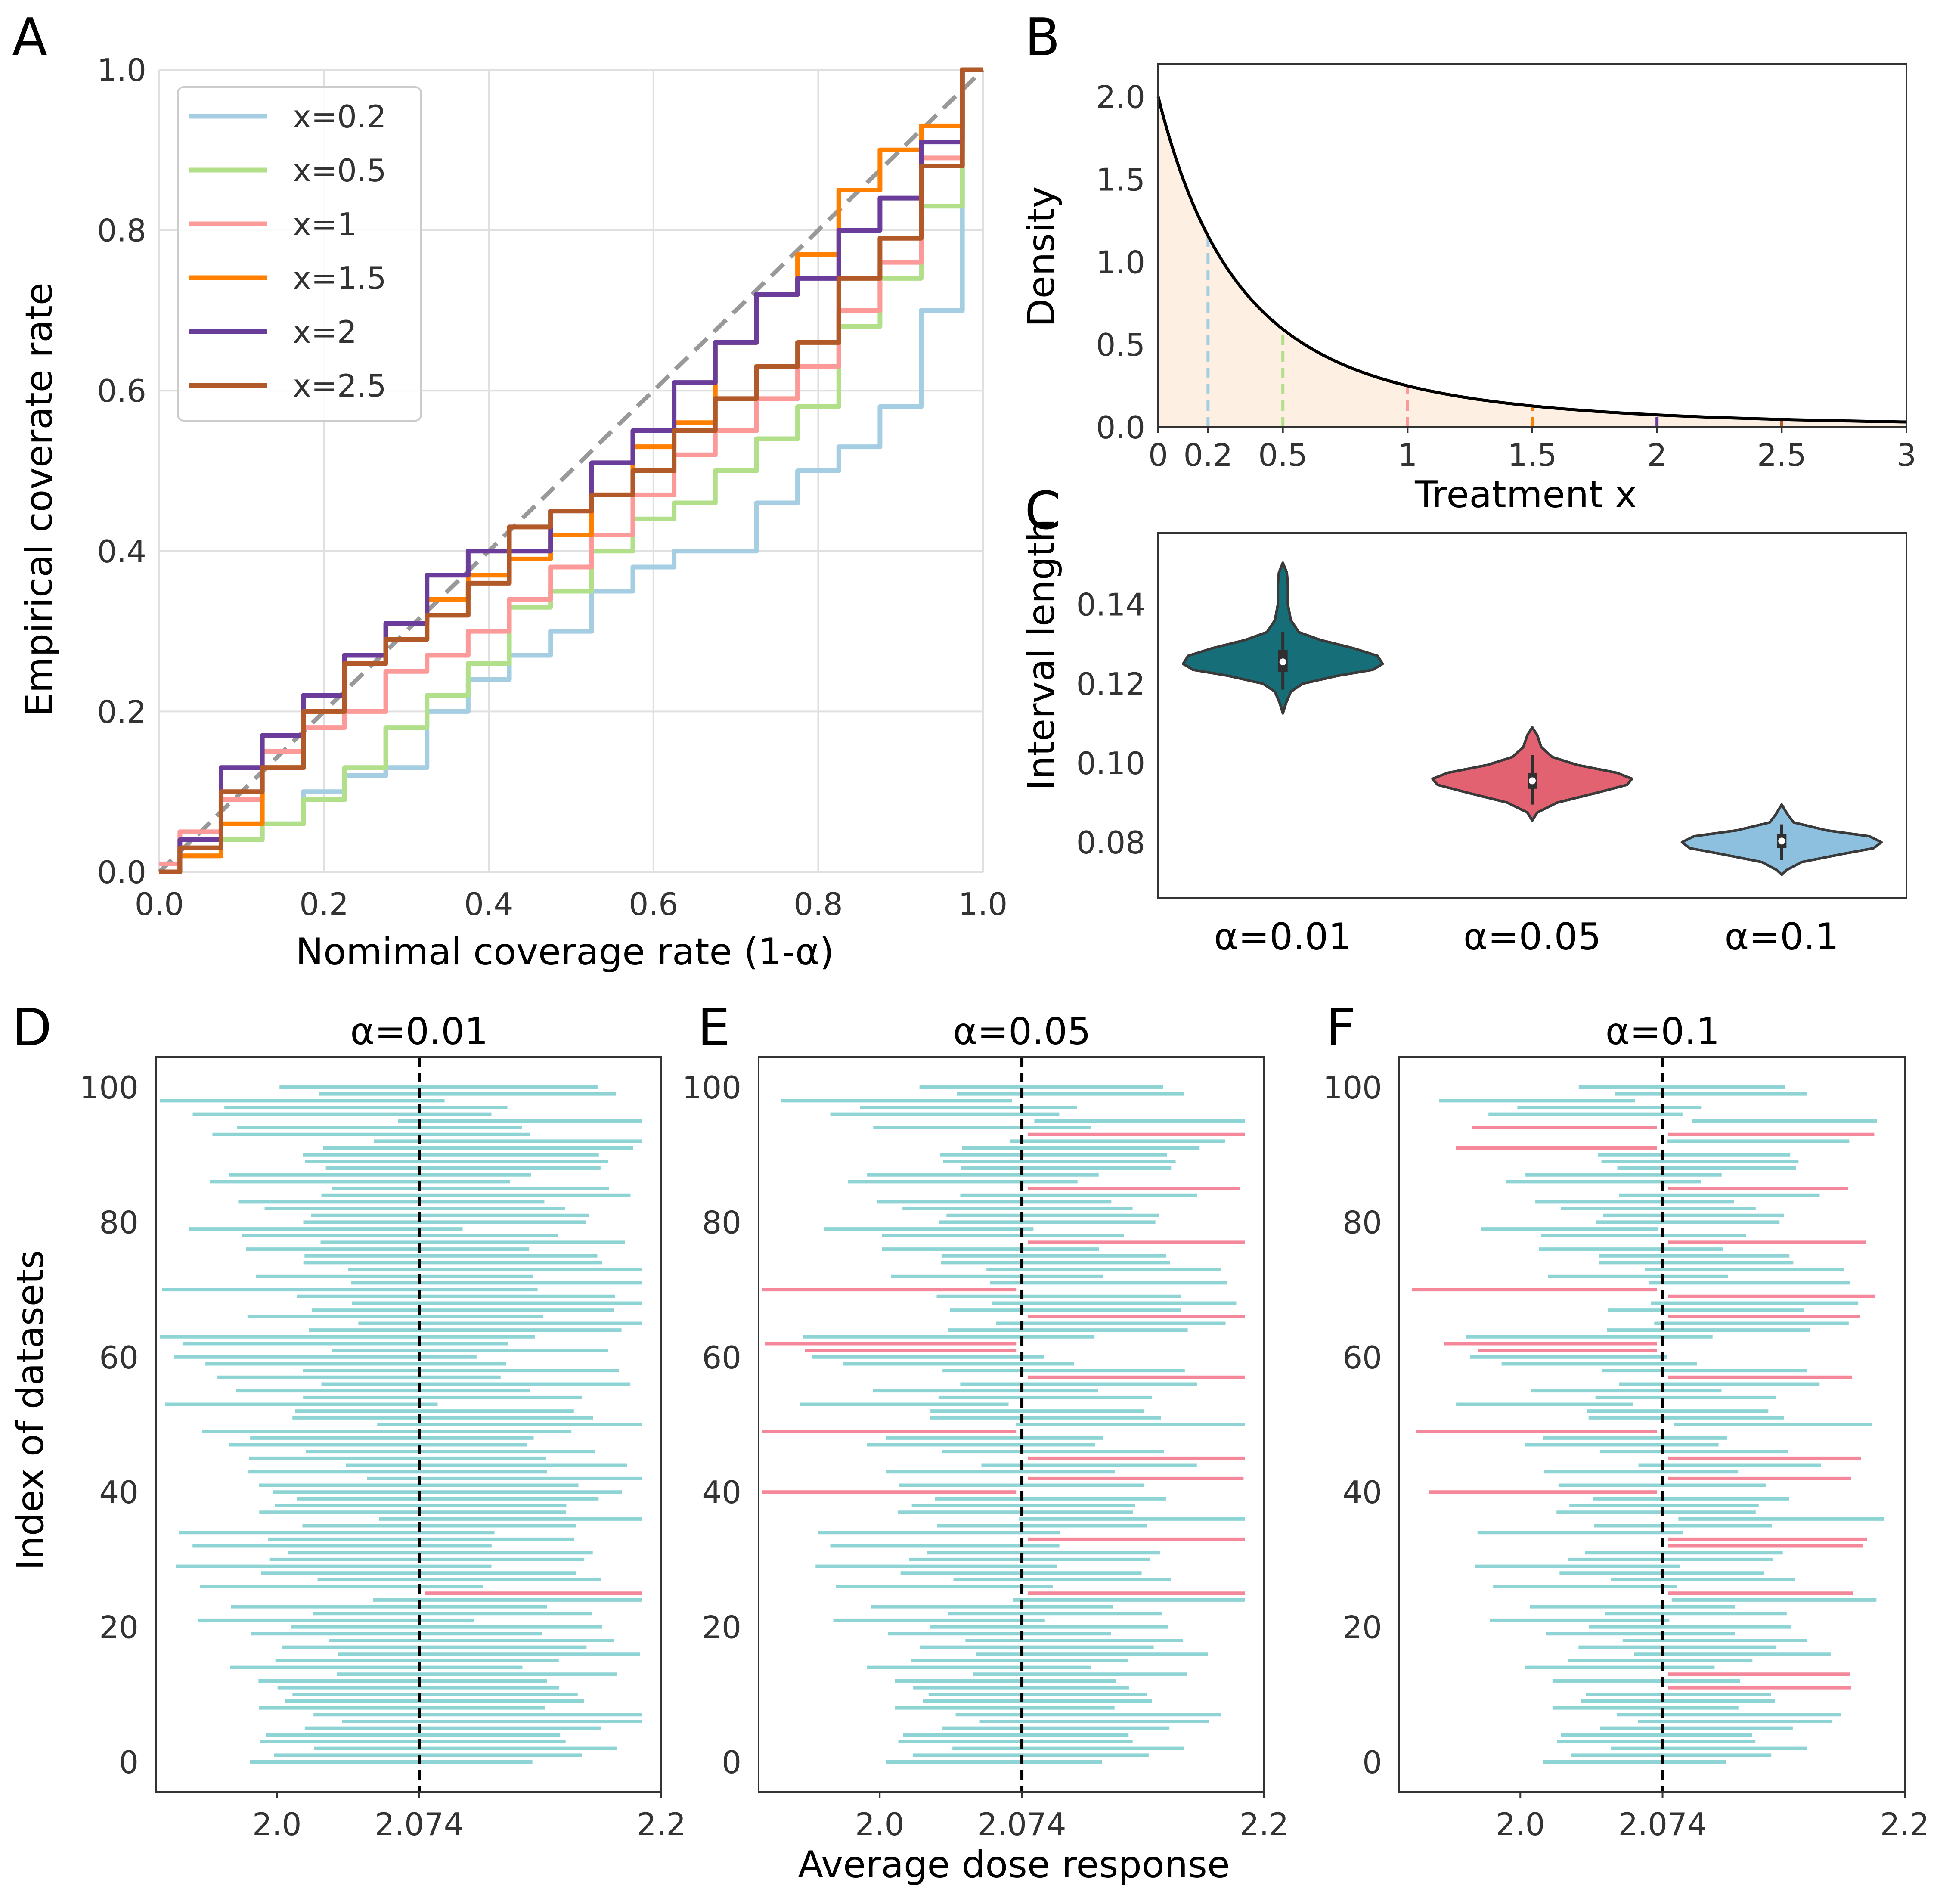 The image size is (1934, 1904). I want to click on panel-d-y-tick-label: 100, so click(109, 1088).